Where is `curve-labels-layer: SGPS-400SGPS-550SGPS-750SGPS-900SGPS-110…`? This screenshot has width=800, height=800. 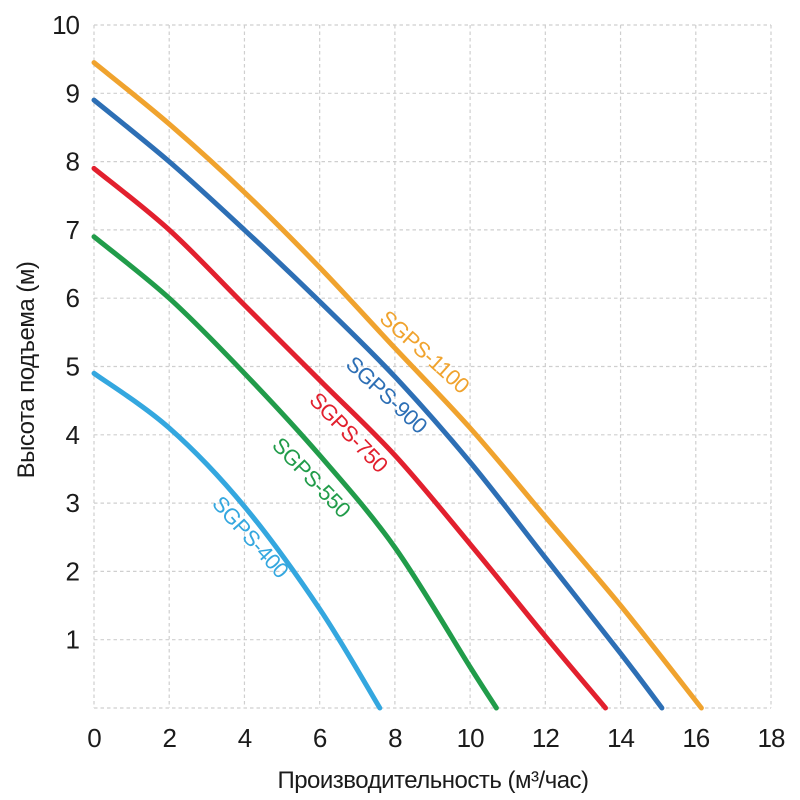 curve-labels-layer: SGPS-400SGPS-550SGPS-750SGPS-900SGPS-110… is located at coordinates (340, 444).